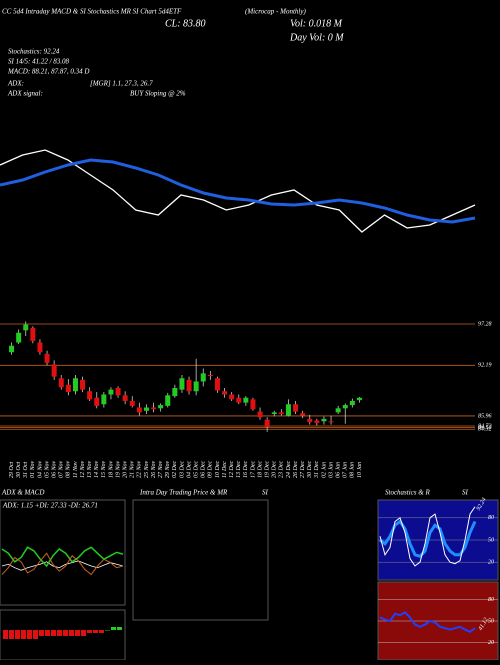 Image resolution: width=500 pixels, height=665 pixels. Describe the element at coordinates (83, 469) in the screenshot. I see `date-label: 12 Nov` at that location.